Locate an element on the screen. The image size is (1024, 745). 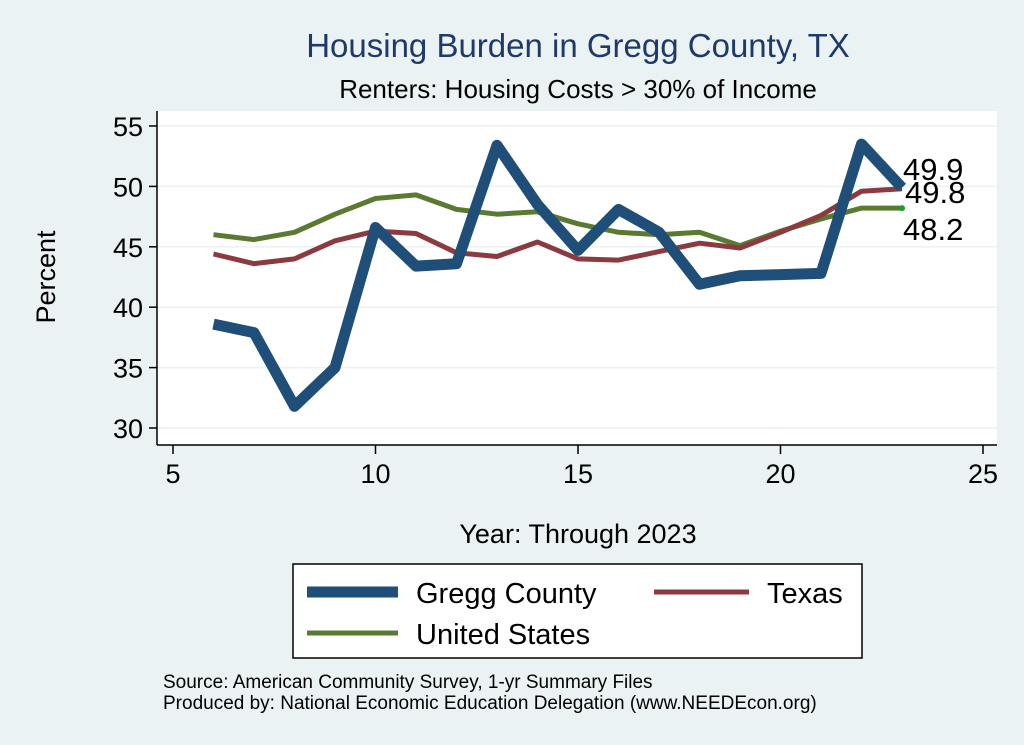
x-tick-label: 15 is located at coordinates (578, 474).